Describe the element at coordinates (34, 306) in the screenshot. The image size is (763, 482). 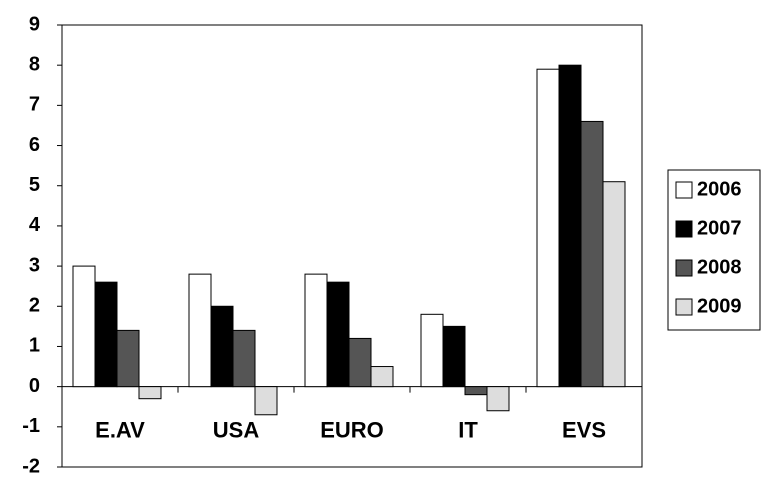
I see `y-tick-label: 2` at that location.